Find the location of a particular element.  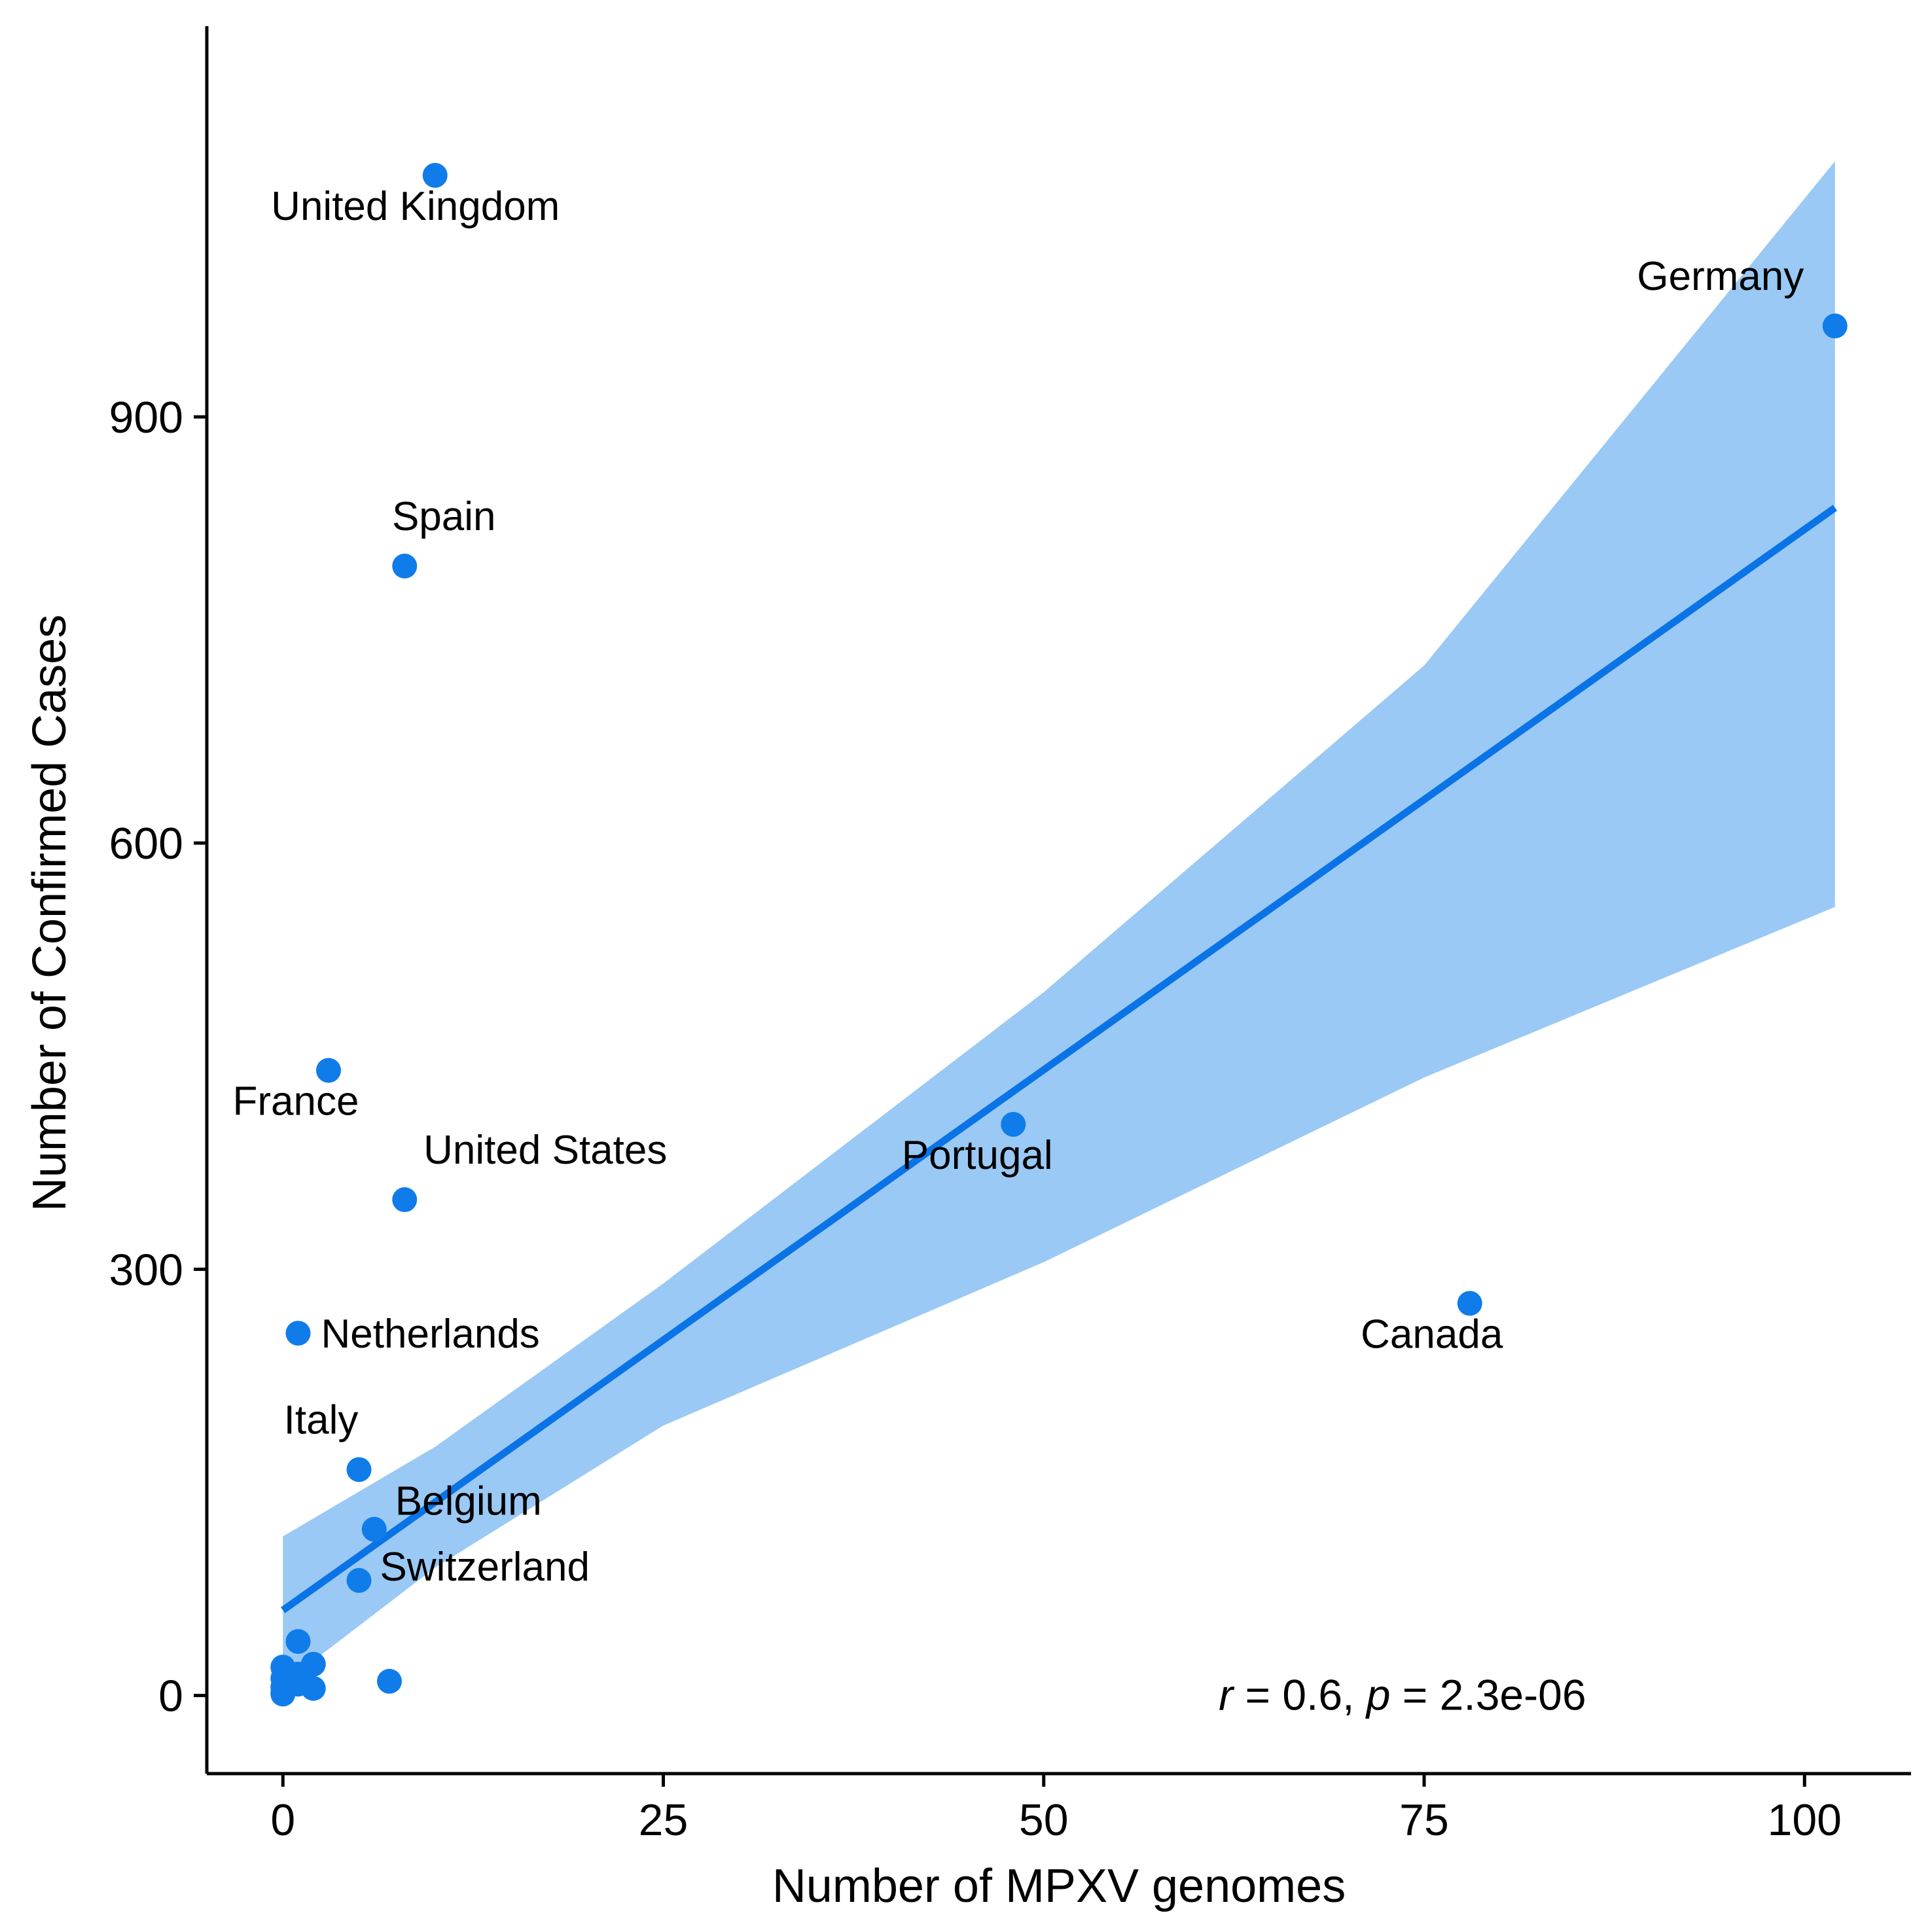

point-label: Spain is located at coordinates (444, 516).